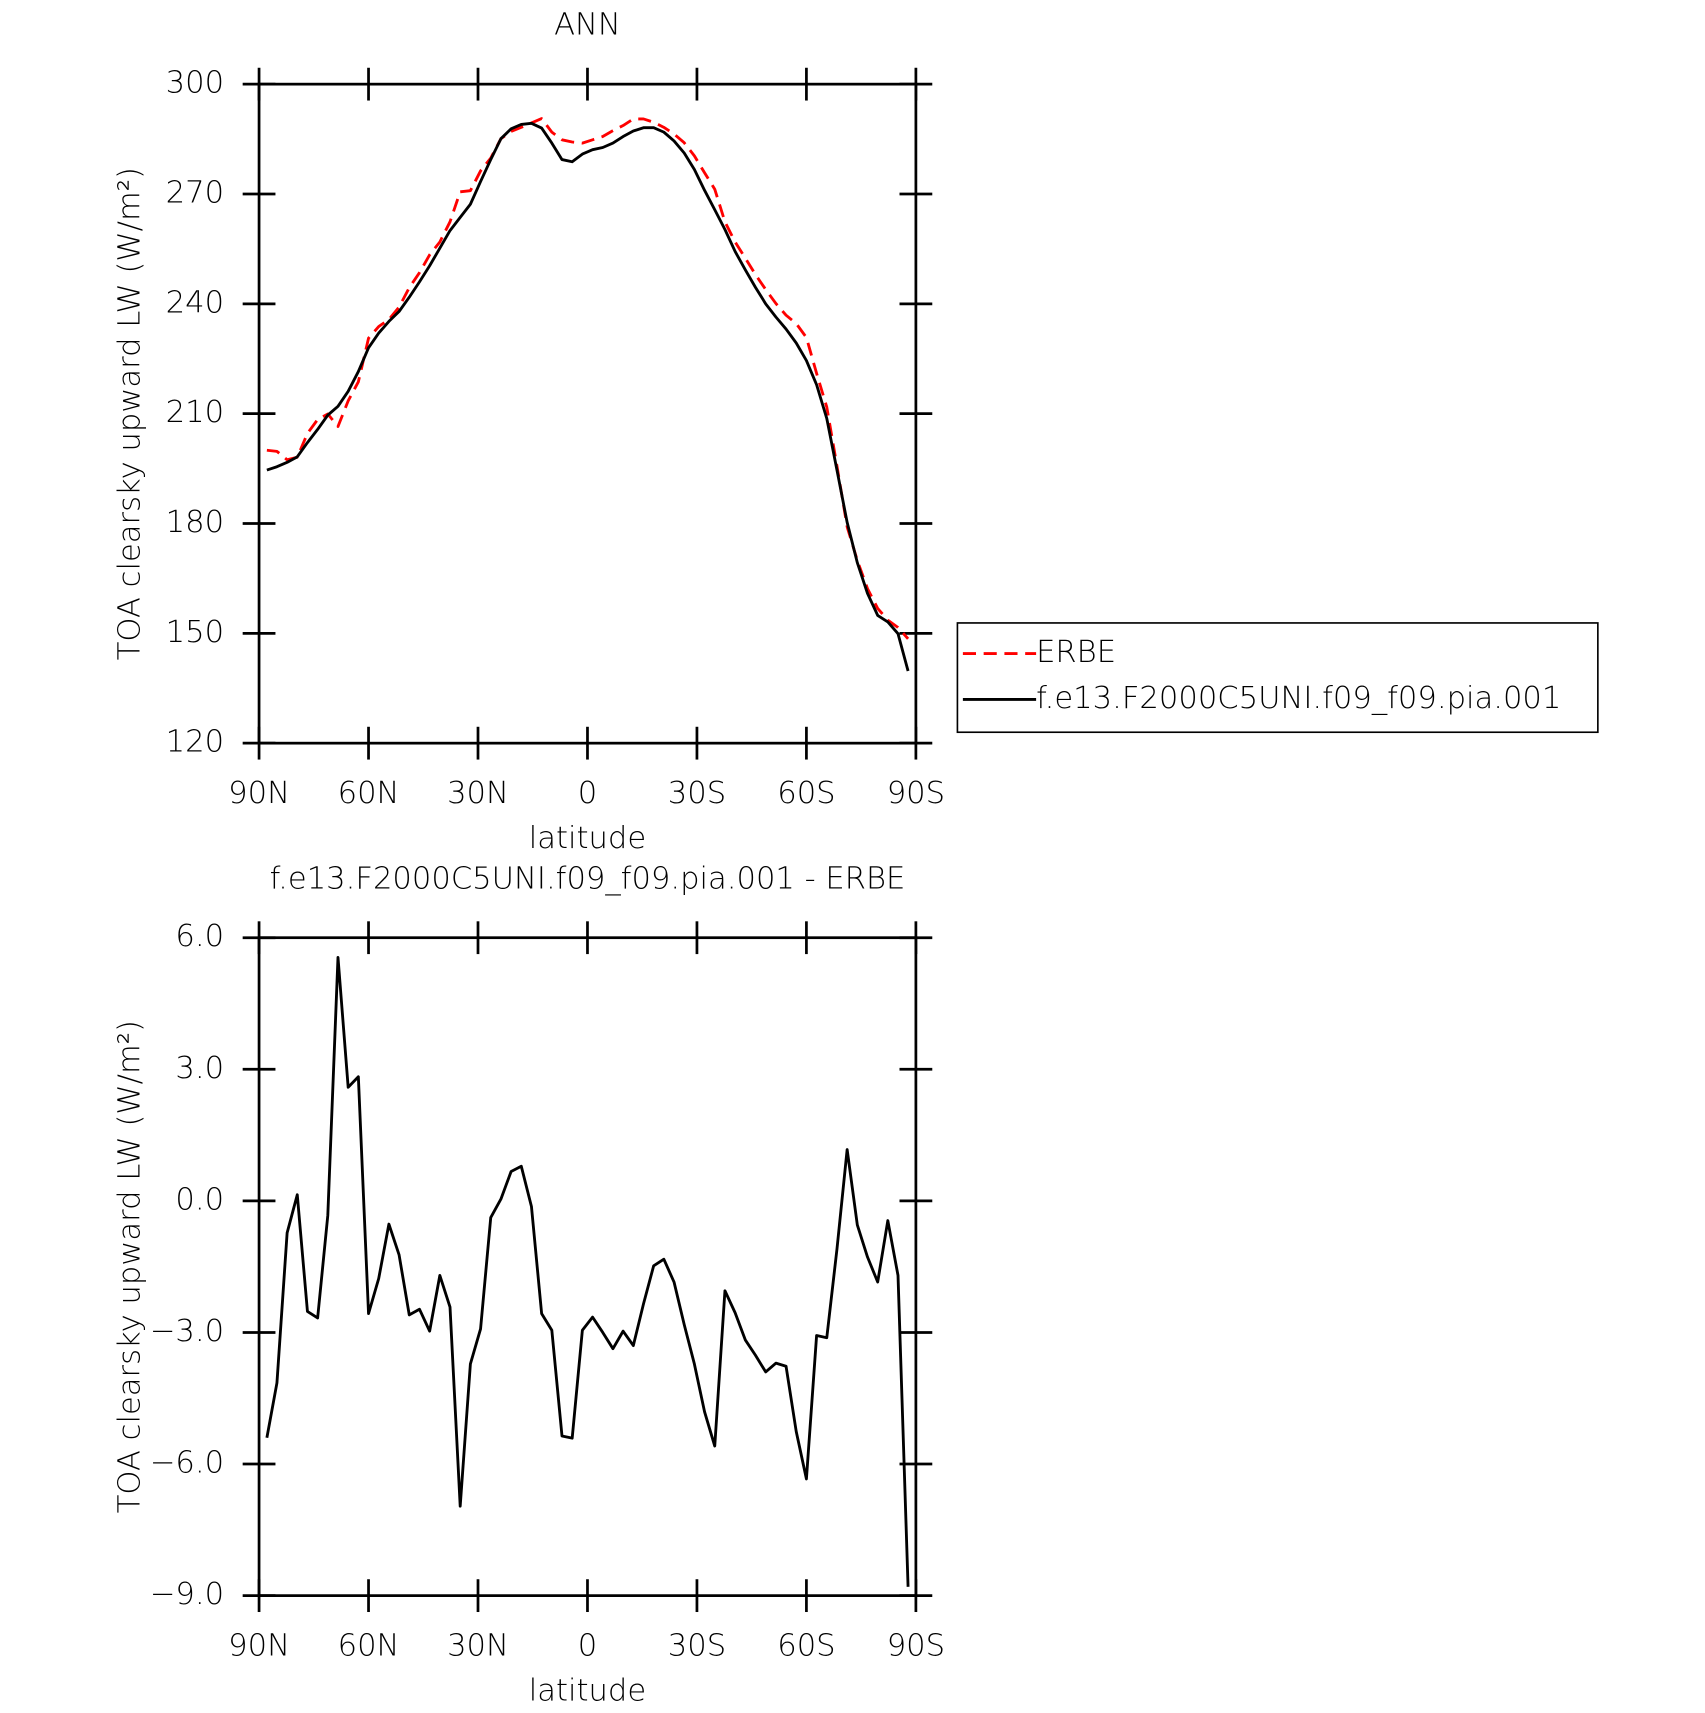 The image size is (1705, 1713). I want to click on y-tick-label: 150, so click(195, 632).